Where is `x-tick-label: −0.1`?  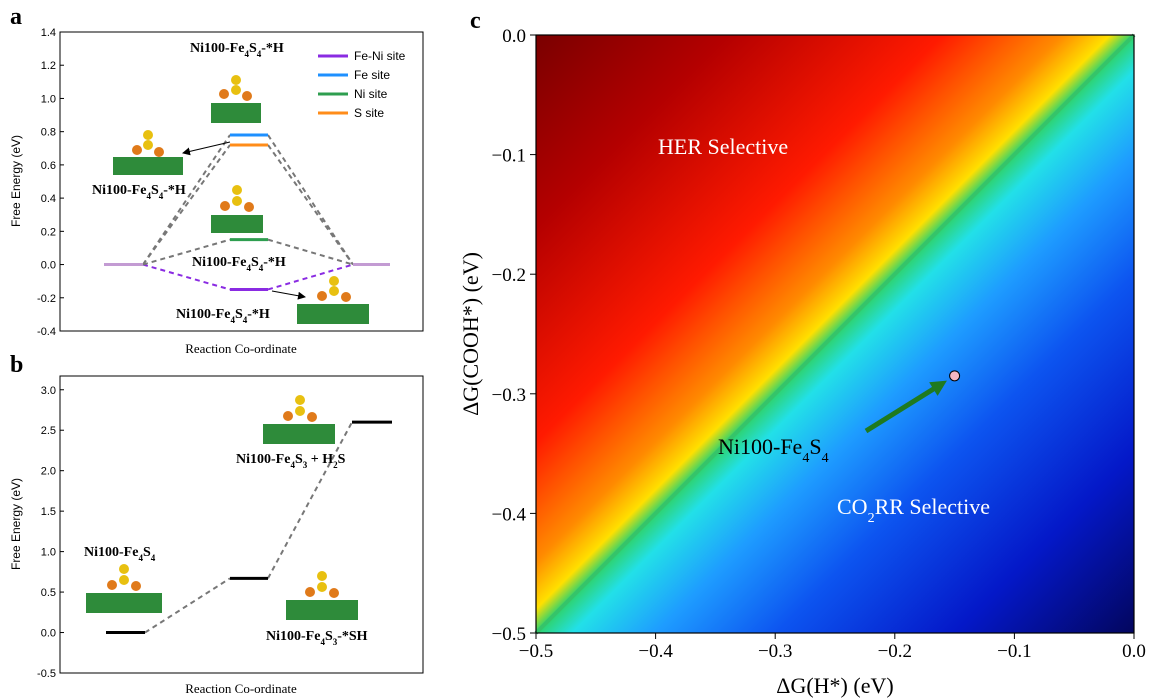
x-tick-label: −0.1 is located at coordinates (1014, 651).